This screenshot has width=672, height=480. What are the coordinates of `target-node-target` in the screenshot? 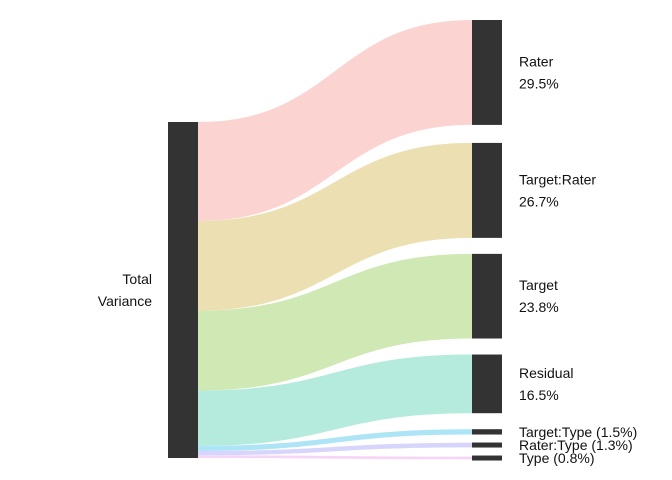 It's located at (487, 296).